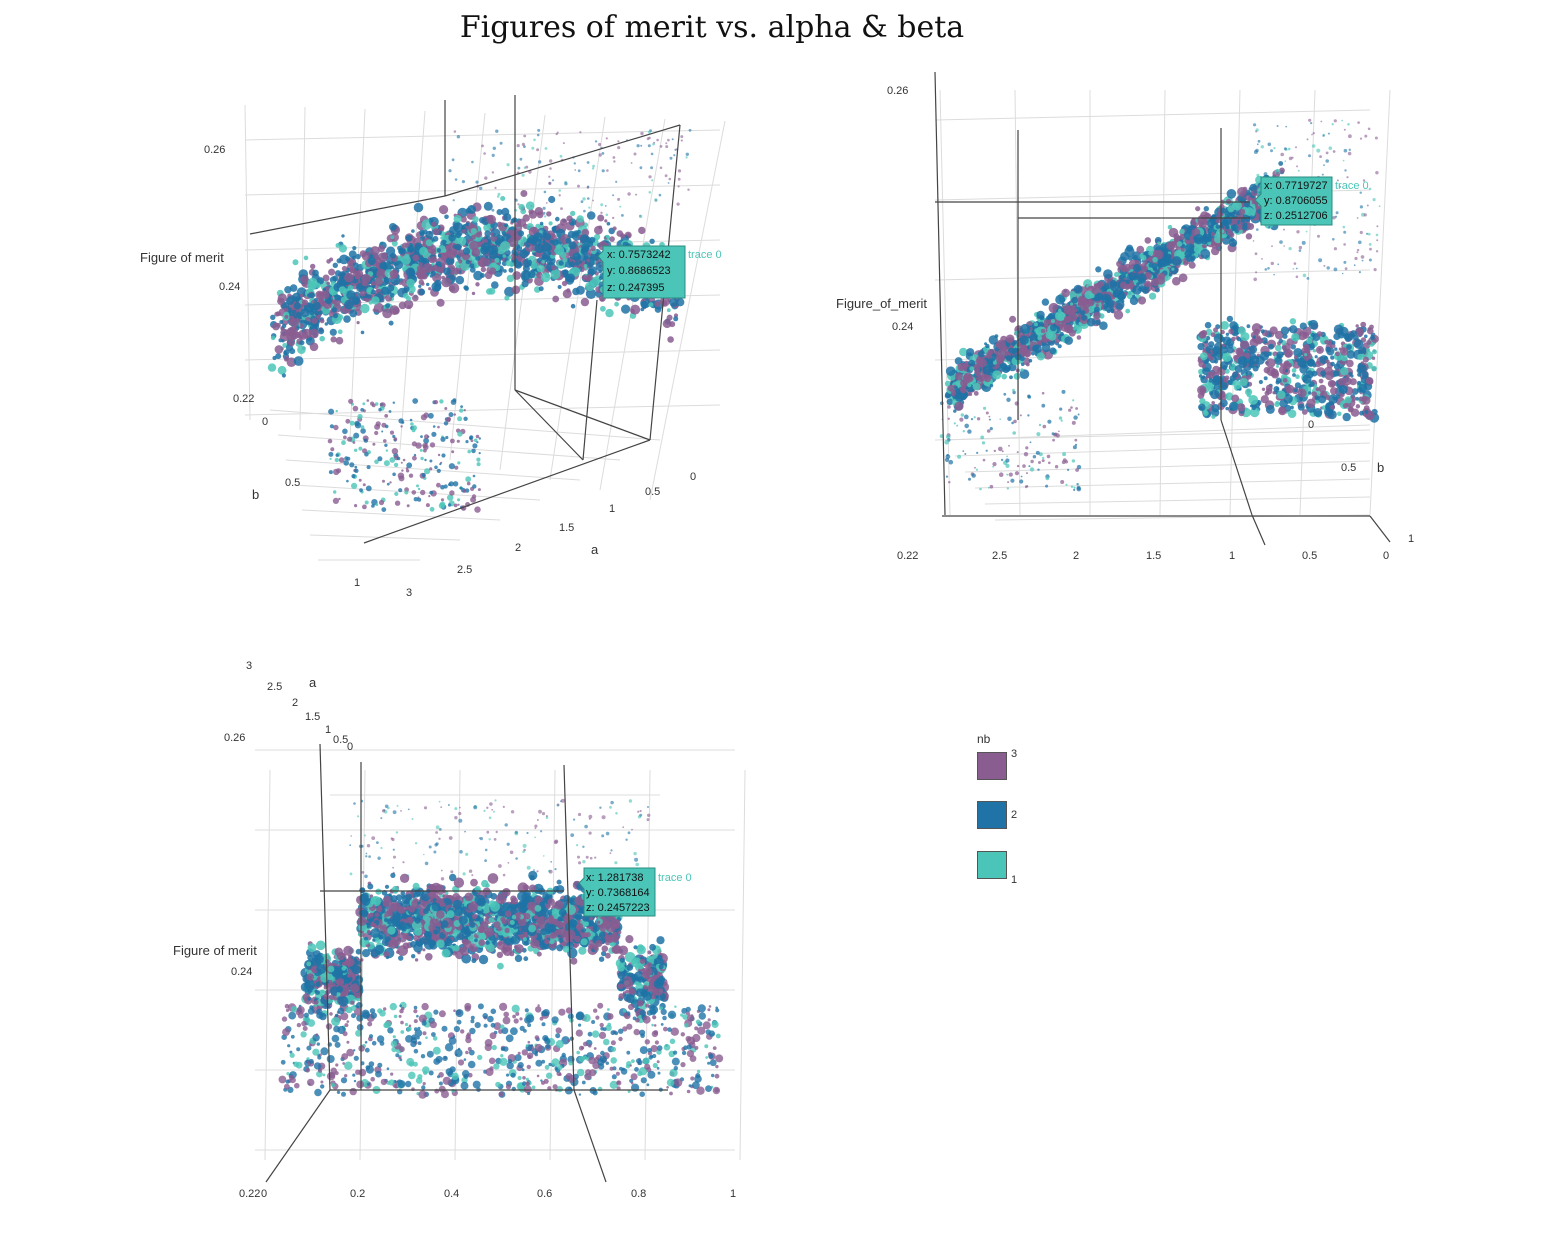 The image size is (1548, 1238). I want to click on hover-z: z: 0.2512706, so click(1296, 216).